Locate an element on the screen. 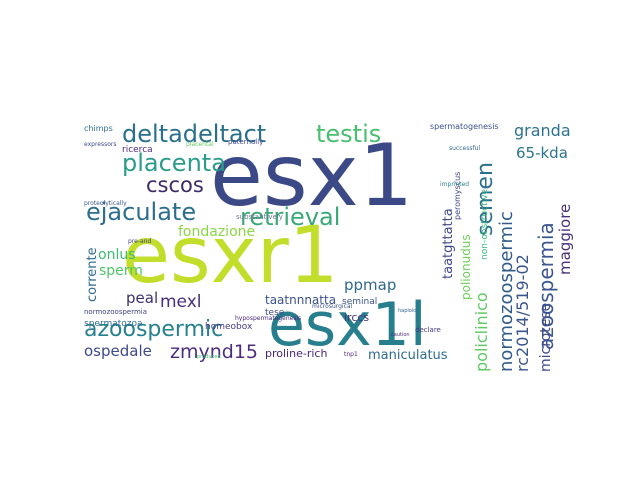  cloud-word: semen is located at coordinates (485, 199).